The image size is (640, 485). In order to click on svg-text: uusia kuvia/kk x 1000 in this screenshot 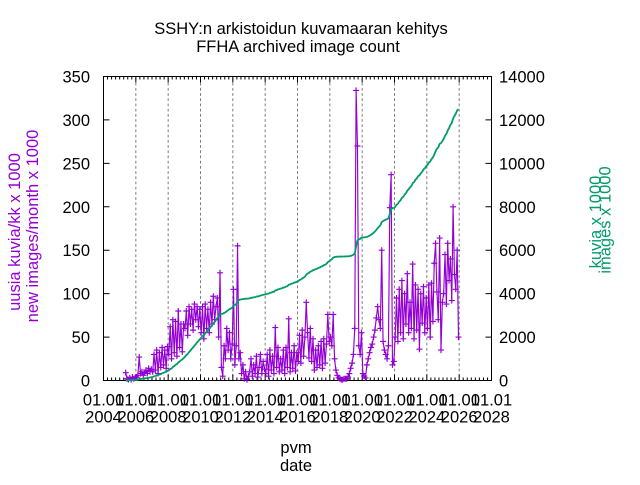, I will do `click(15, 232)`.